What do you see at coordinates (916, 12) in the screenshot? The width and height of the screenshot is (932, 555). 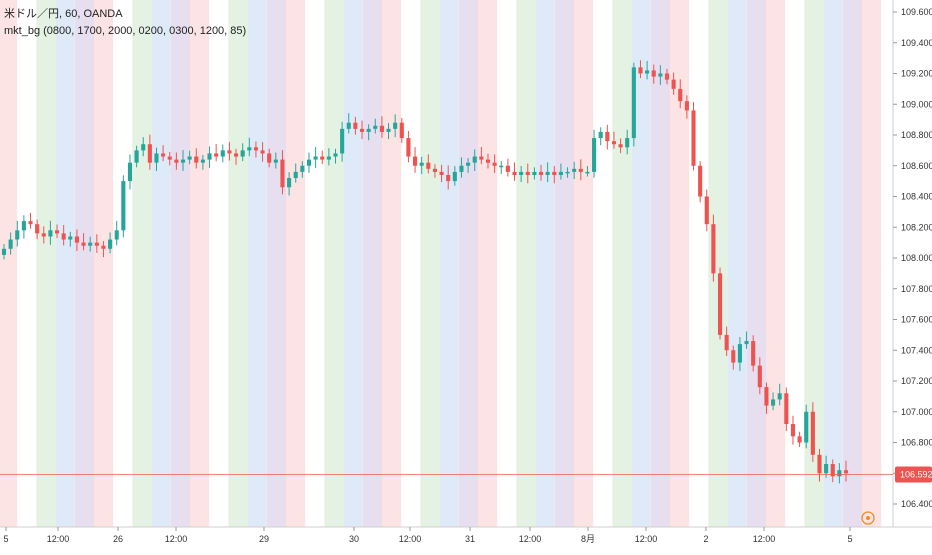 I see `y-tick-label: 109.600` at bounding box center [916, 12].